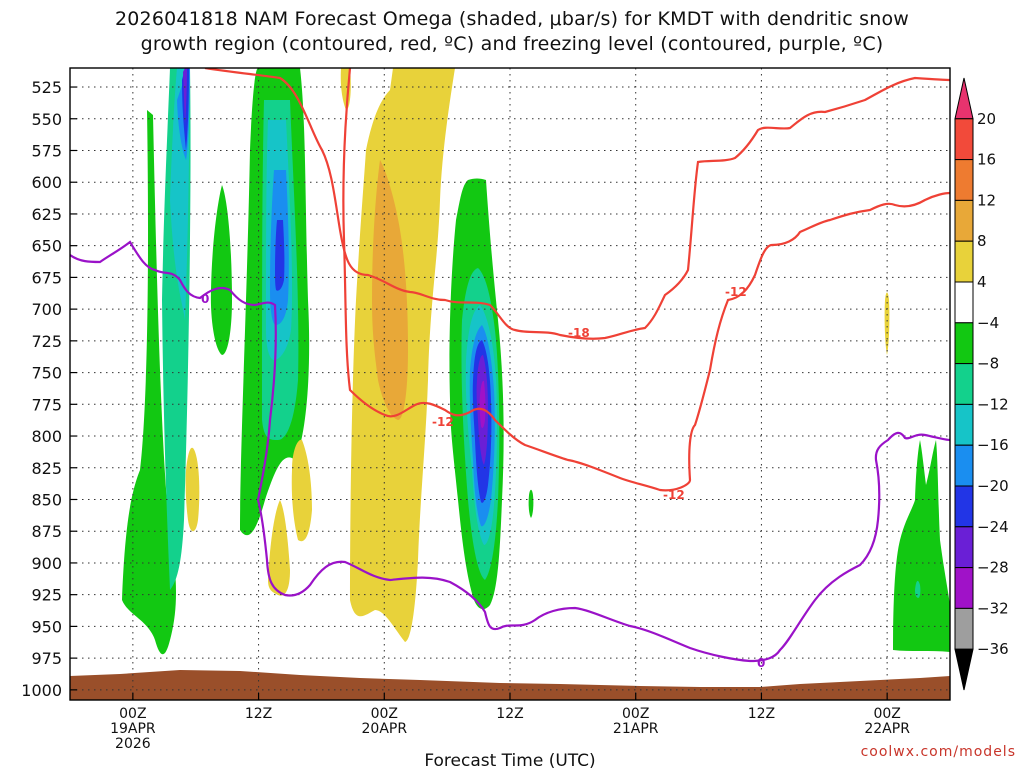 This screenshot has height=768, width=1024. What do you see at coordinates (46, 373) in the screenshot?
I see `y-tick-label: 750` at bounding box center [46, 373].